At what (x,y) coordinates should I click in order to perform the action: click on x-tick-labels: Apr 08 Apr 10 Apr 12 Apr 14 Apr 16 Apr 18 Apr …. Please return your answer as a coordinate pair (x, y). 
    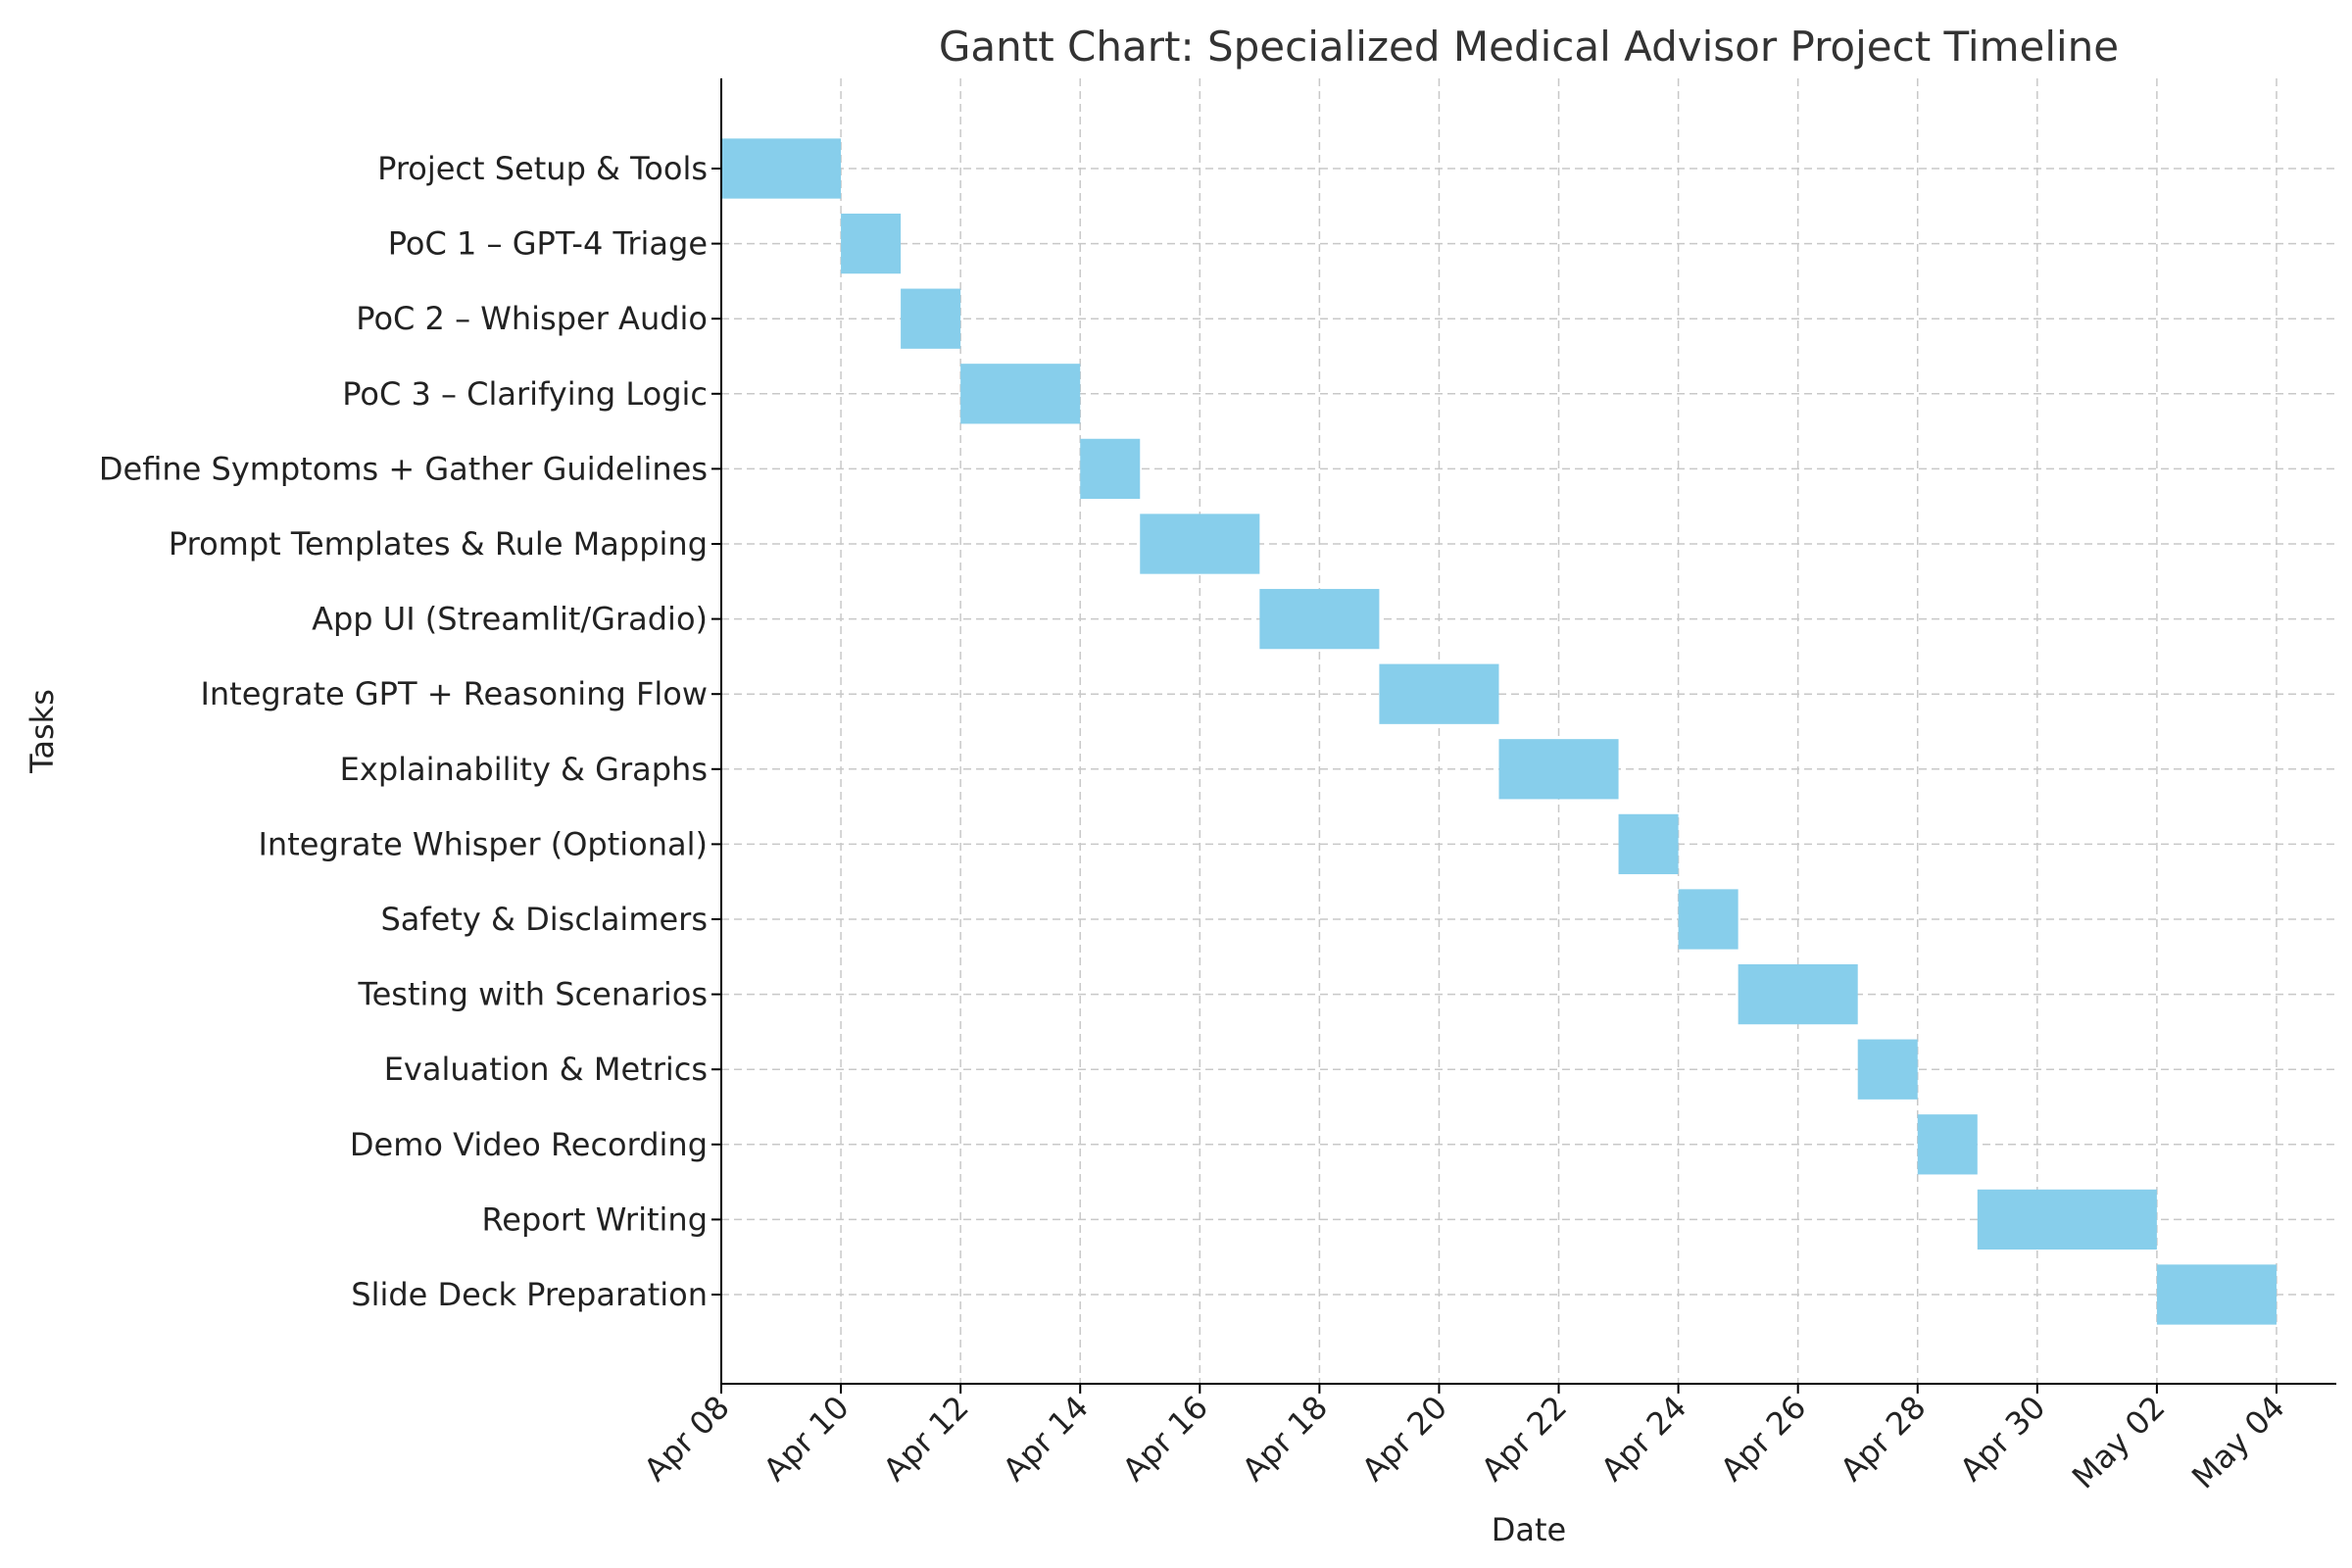
    Looking at the image, I should click on (1464, 1439).